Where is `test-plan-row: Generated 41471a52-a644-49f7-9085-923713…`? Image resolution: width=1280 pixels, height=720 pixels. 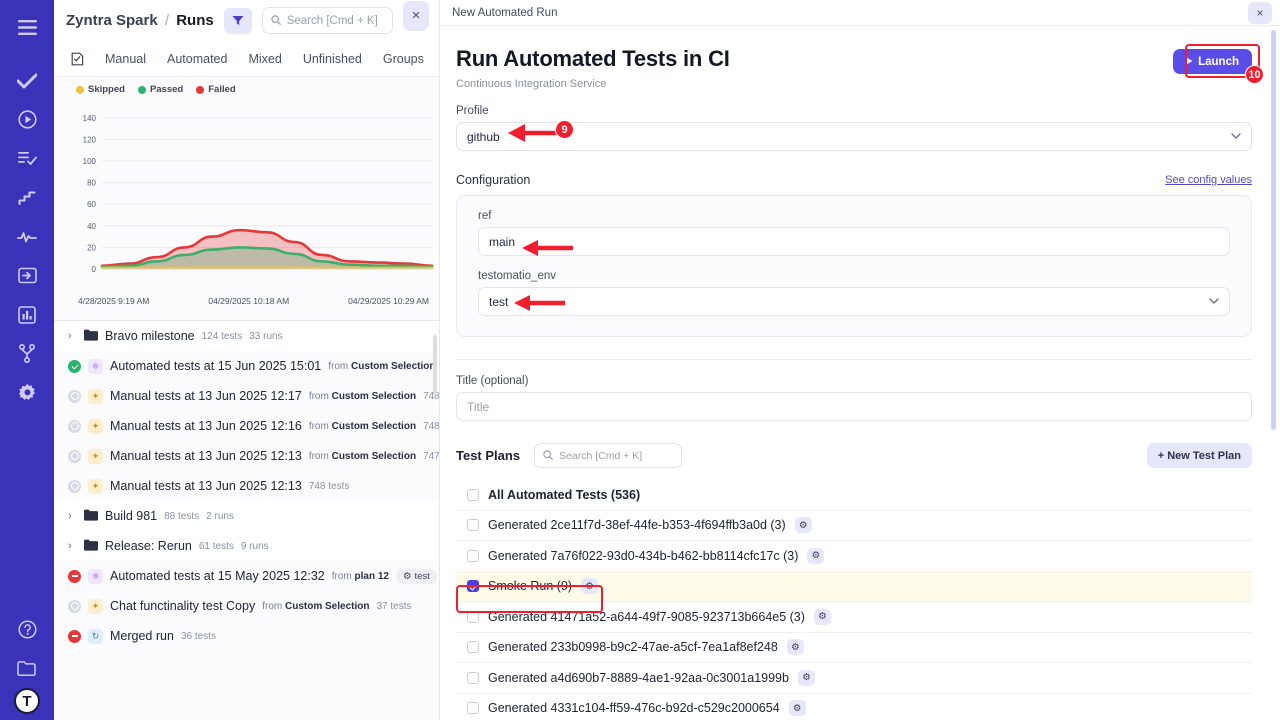
test-plan-row: Generated 41471a52-a644-49f7-9085-923713… is located at coordinates (854, 617).